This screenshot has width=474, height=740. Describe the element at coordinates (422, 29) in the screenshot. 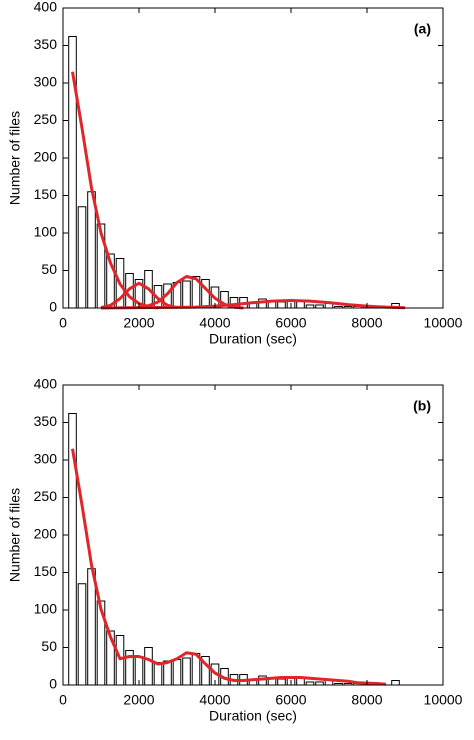

I see `panel-label: (a)` at that location.